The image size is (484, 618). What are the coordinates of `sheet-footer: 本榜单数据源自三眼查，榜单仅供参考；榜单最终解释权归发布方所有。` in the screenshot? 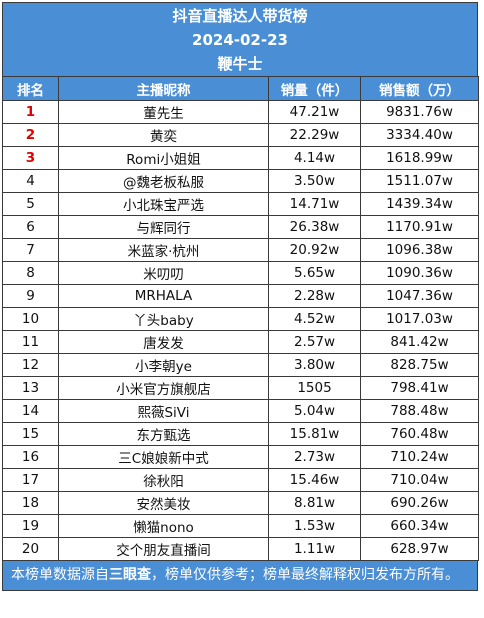 It's located at (240, 576).